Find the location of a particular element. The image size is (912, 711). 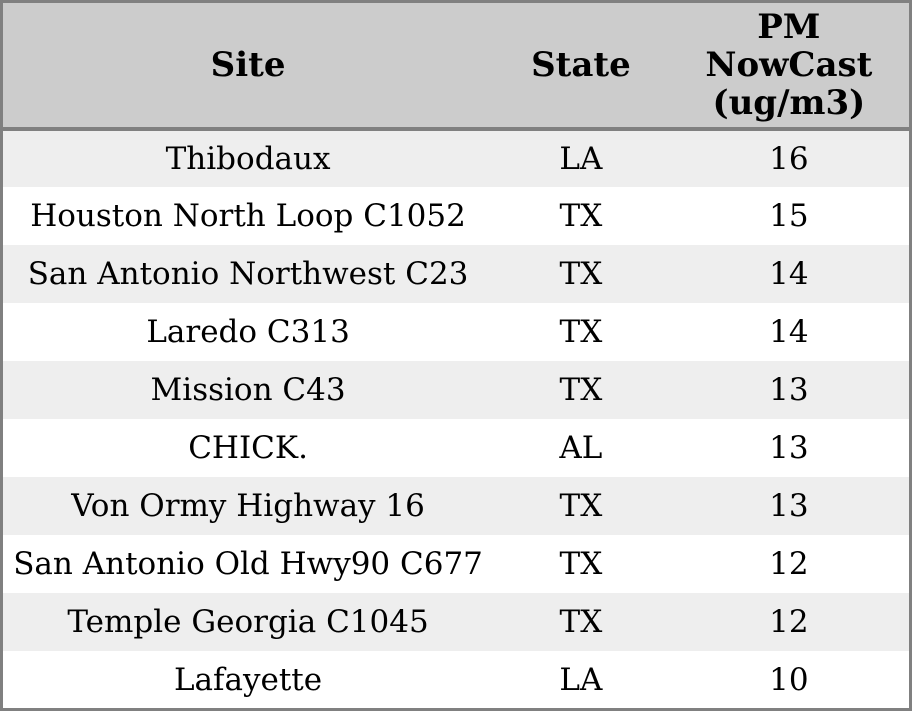

site-cell: Houston North Loop C1052 is located at coordinates (248, 216).